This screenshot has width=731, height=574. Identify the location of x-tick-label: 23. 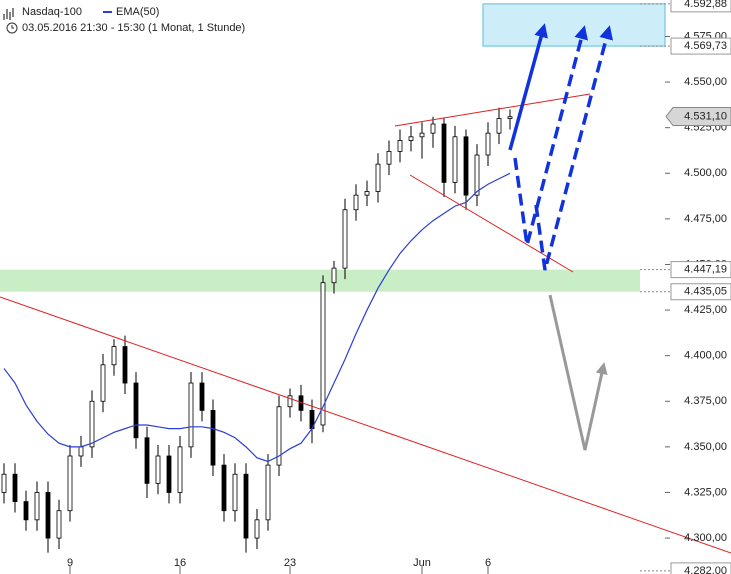
(290, 563).